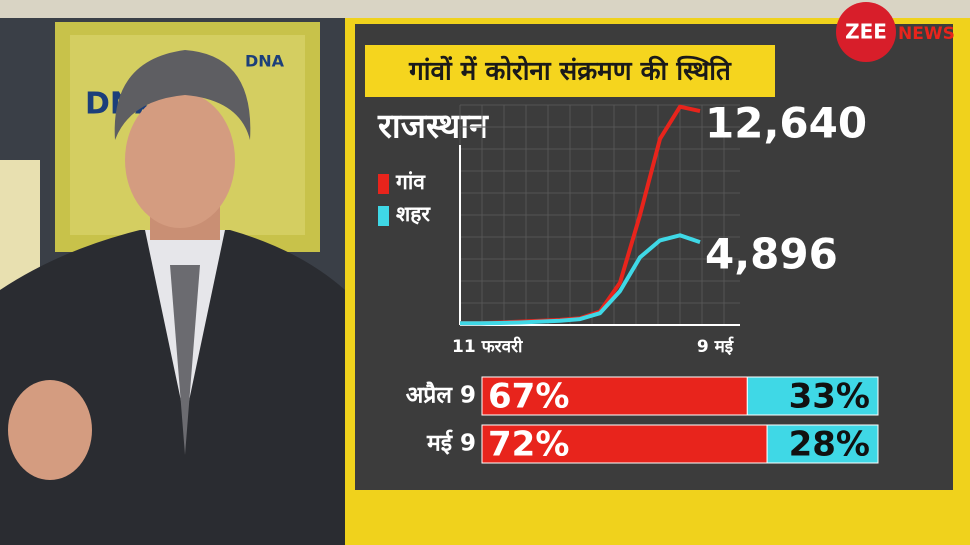 The height and width of the screenshot is (545, 970). I want to click on category-label: अप्रैल 9, so click(441, 395).